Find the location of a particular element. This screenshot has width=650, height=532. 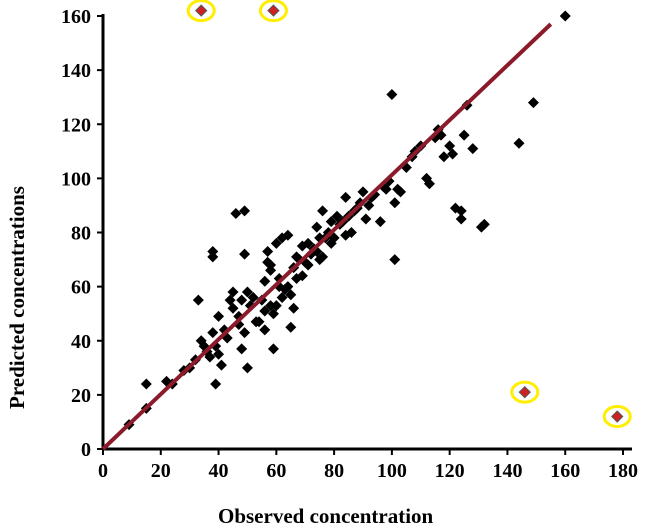

x-axis-title: Observed concentration is located at coordinates (326, 516).